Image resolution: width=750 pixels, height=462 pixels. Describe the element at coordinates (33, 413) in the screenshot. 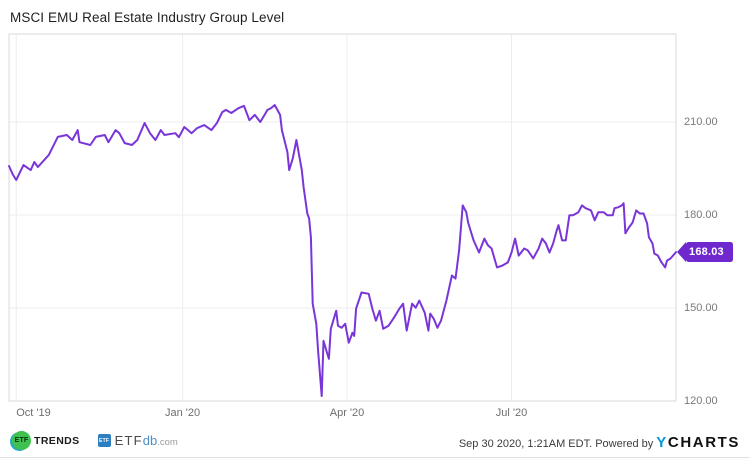

I see `x-axis-label: Oct '19` at that location.